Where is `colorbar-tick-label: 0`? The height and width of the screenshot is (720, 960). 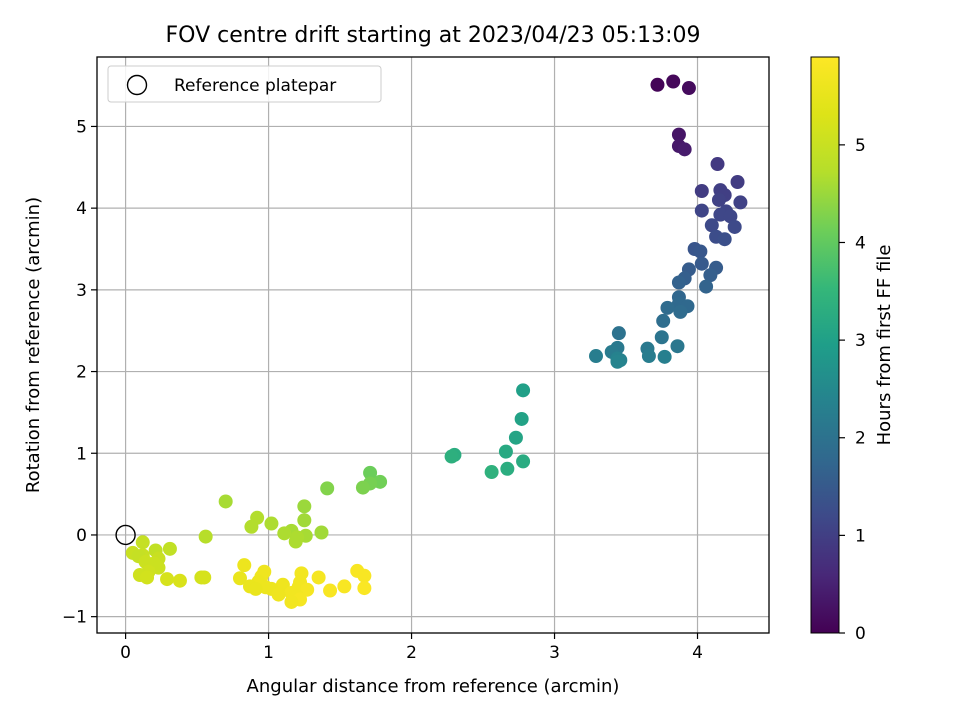 colorbar-tick-label: 0 is located at coordinates (860, 634).